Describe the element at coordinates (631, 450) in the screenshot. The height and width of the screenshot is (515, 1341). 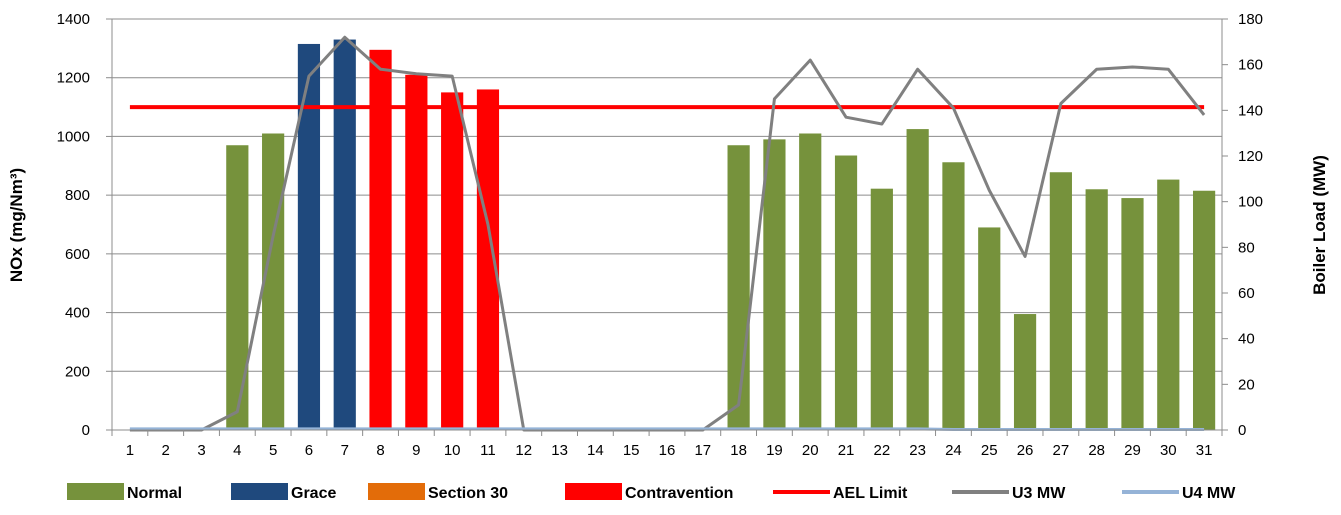
I see `x-tick-label: 15` at that location.